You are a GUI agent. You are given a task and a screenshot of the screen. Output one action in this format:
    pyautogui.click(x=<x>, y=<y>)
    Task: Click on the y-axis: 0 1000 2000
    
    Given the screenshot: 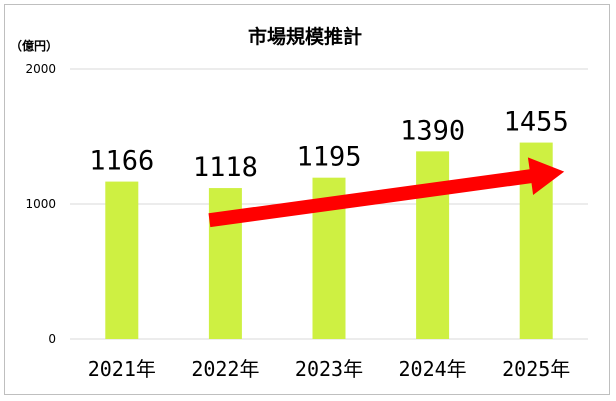 What is the action you would take?
    pyautogui.click(x=40, y=204)
    